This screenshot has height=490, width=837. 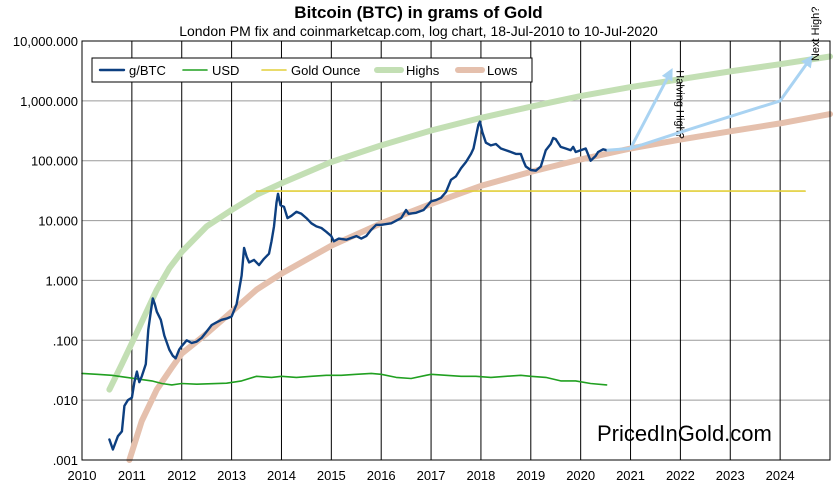 What do you see at coordinates (816, 34) in the screenshot?
I see `projection-label: Next High?` at bounding box center [816, 34].